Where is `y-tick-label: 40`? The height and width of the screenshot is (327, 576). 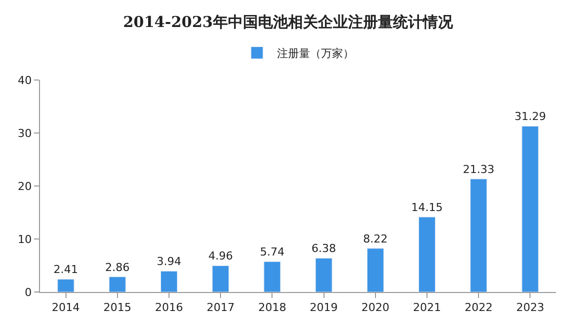 y-tick-label: 40 is located at coordinates (25, 80).